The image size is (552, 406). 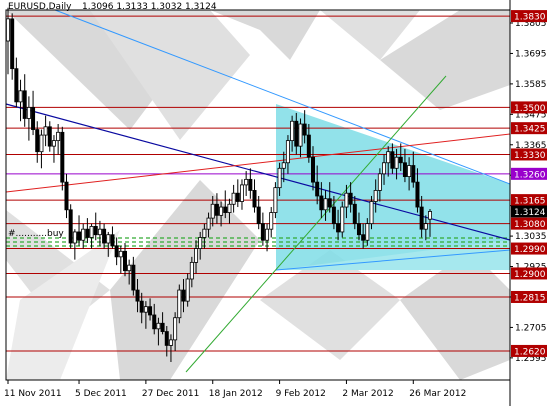 What do you see at coordinates (393, 260) in the screenshot?
I see `channel-lower-line` at bounding box center [393, 260].